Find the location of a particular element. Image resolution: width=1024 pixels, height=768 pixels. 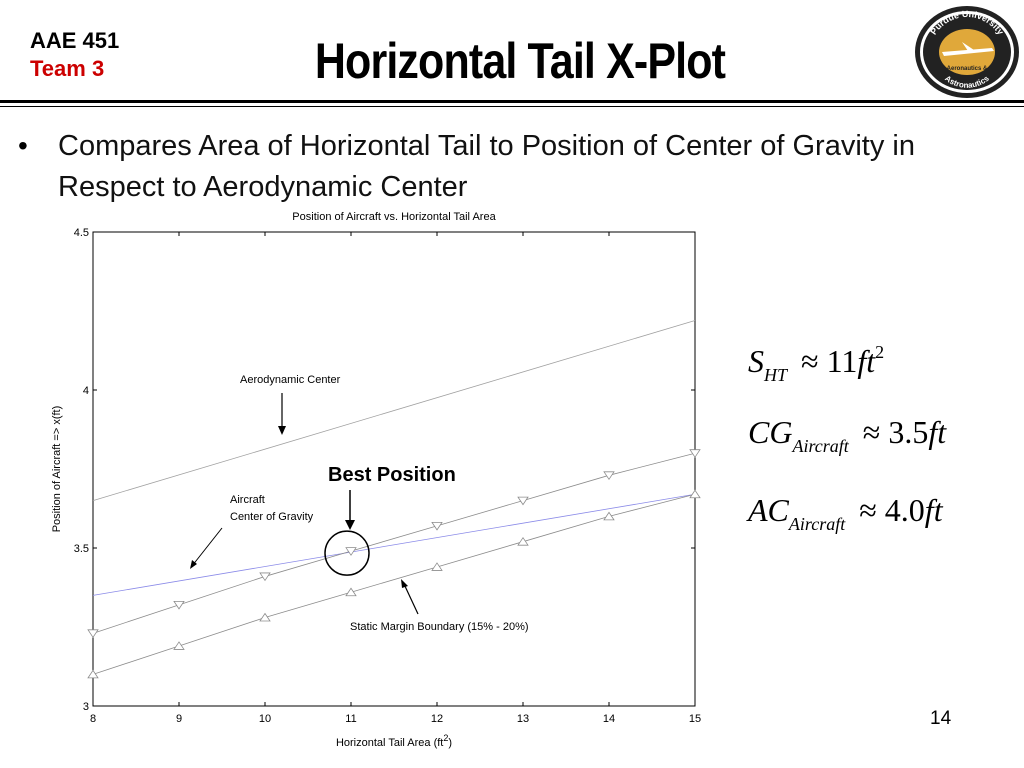

y-axis-label: Position of Aircraft => x(ft) is located at coordinates (57, 469).